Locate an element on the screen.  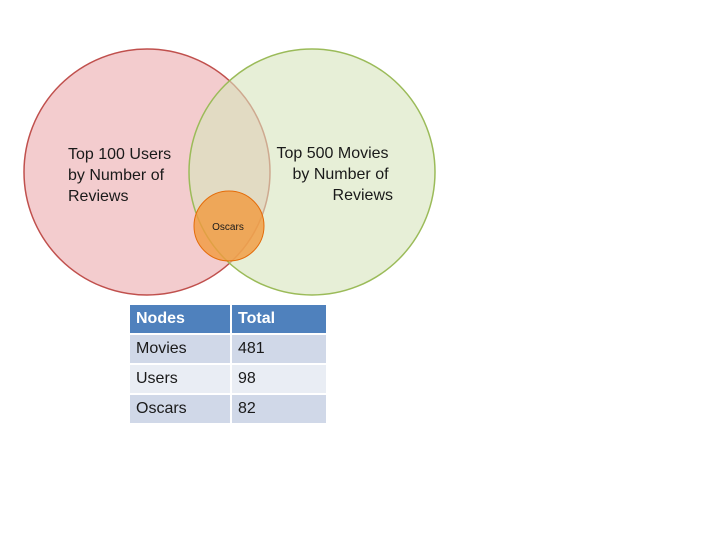
users-label-line: Reviews is located at coordinates (98, 196).